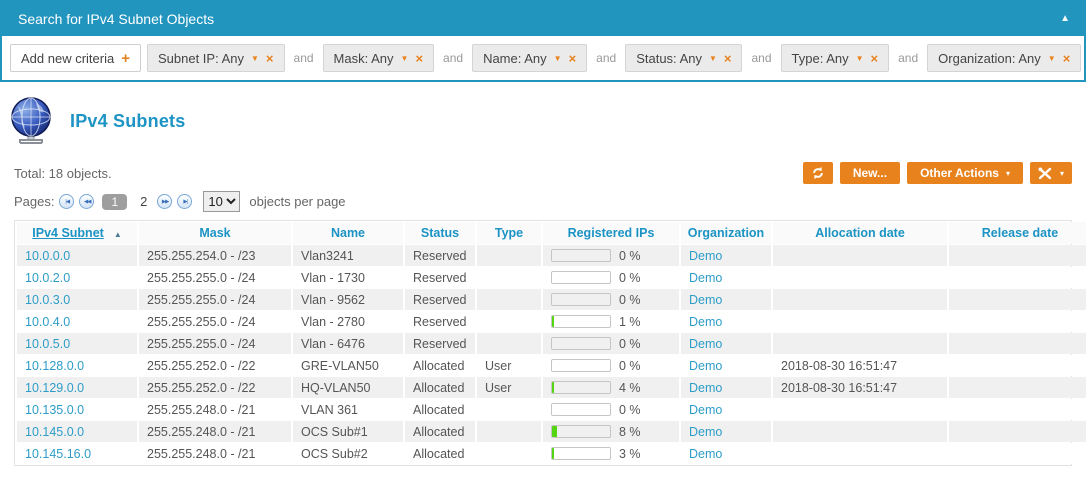 Image resolution: width=1086 pixels, height=488 pixels. What do you see at coordinates (67, 201) in the screenshot?
I see `first-page-icon: |◀` at bounding box center [67, 201].